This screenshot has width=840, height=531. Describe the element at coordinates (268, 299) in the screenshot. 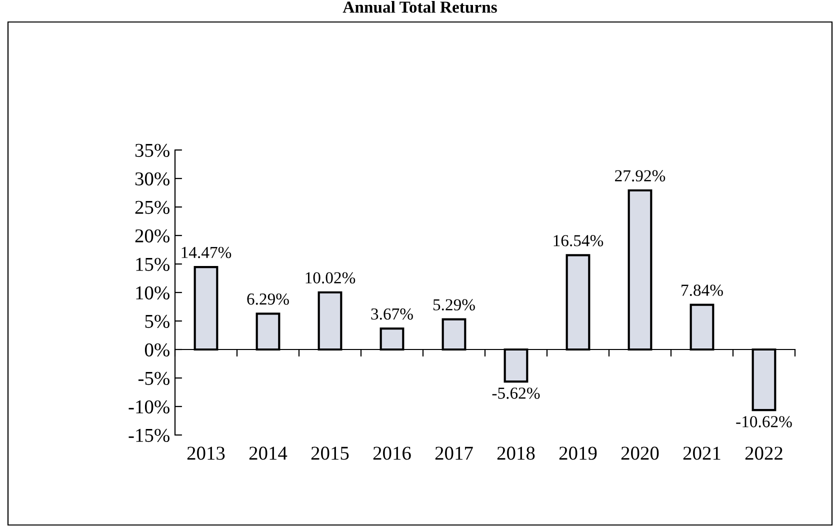

I see `data-label: 6.29%` at that location.